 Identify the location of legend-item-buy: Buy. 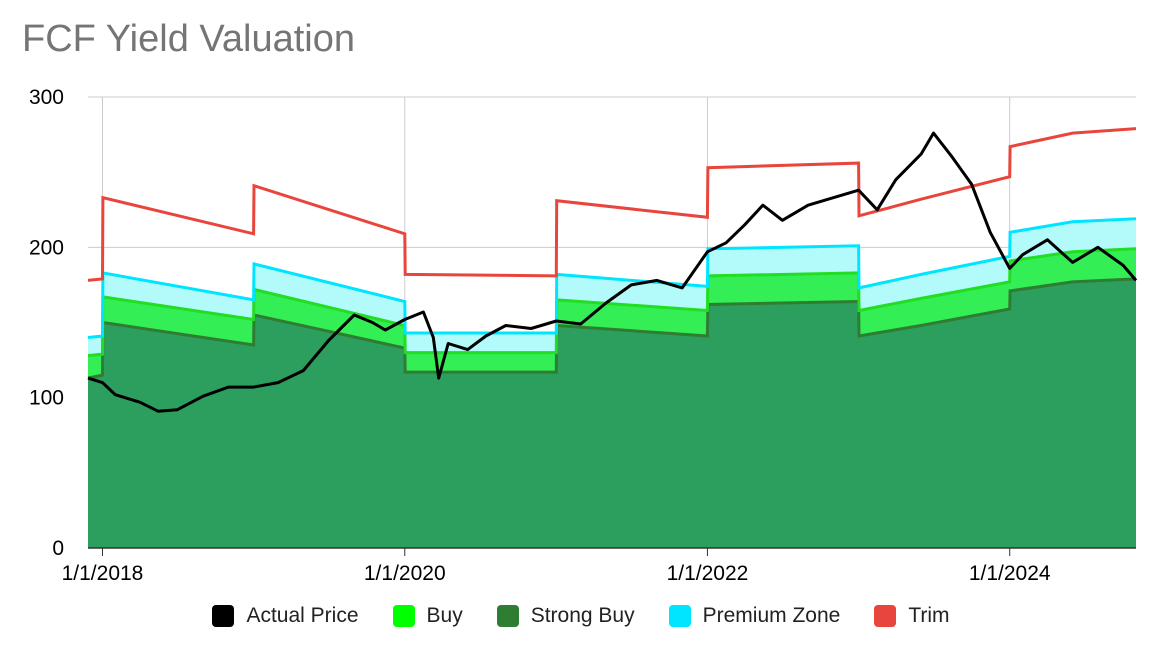
(427, 616).